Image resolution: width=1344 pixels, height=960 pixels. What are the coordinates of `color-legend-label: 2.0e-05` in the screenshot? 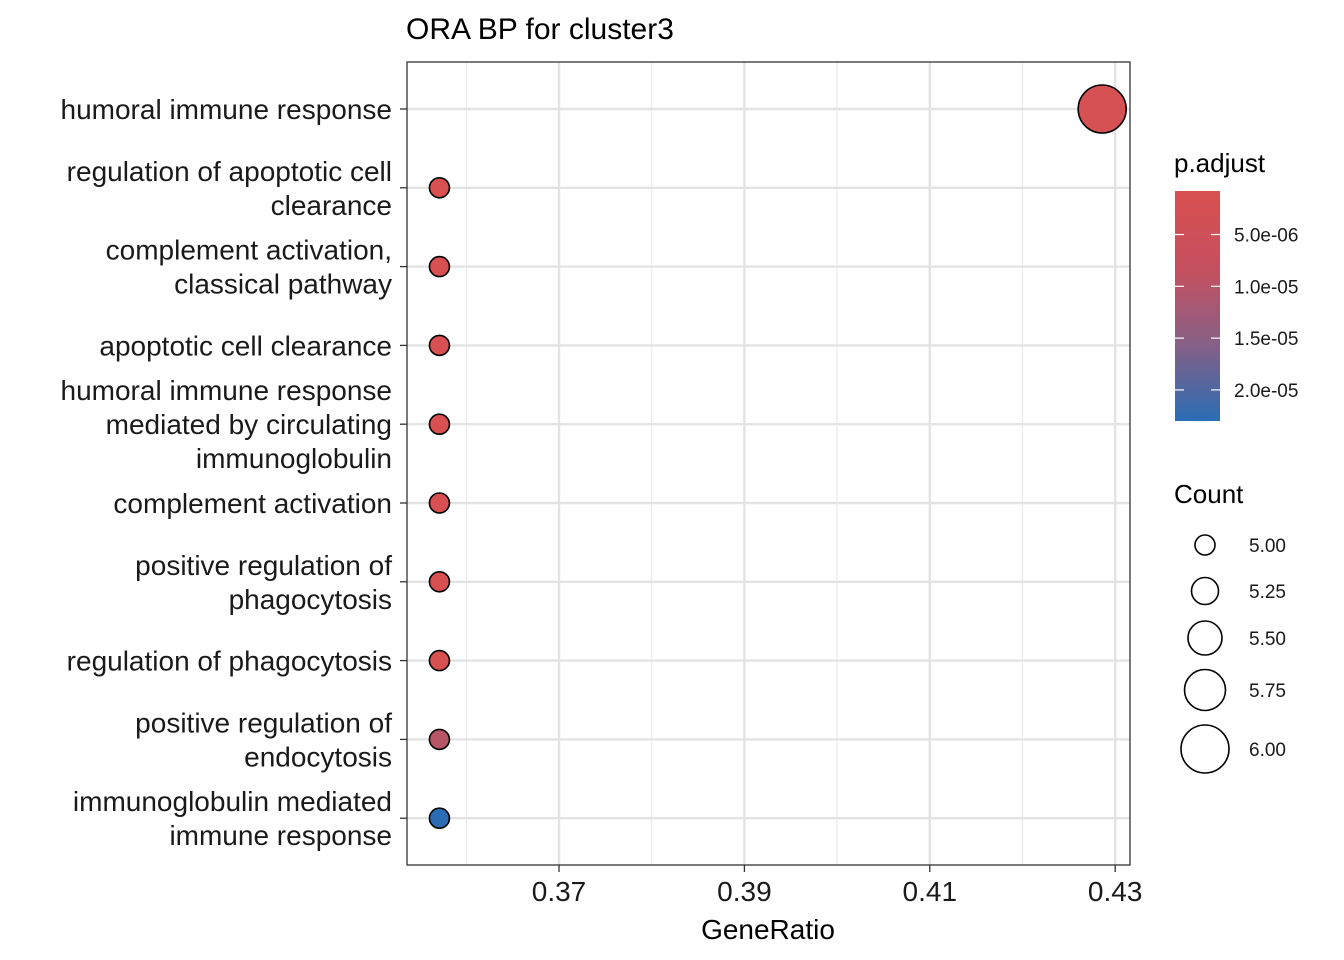 It's located at (1266, 391).